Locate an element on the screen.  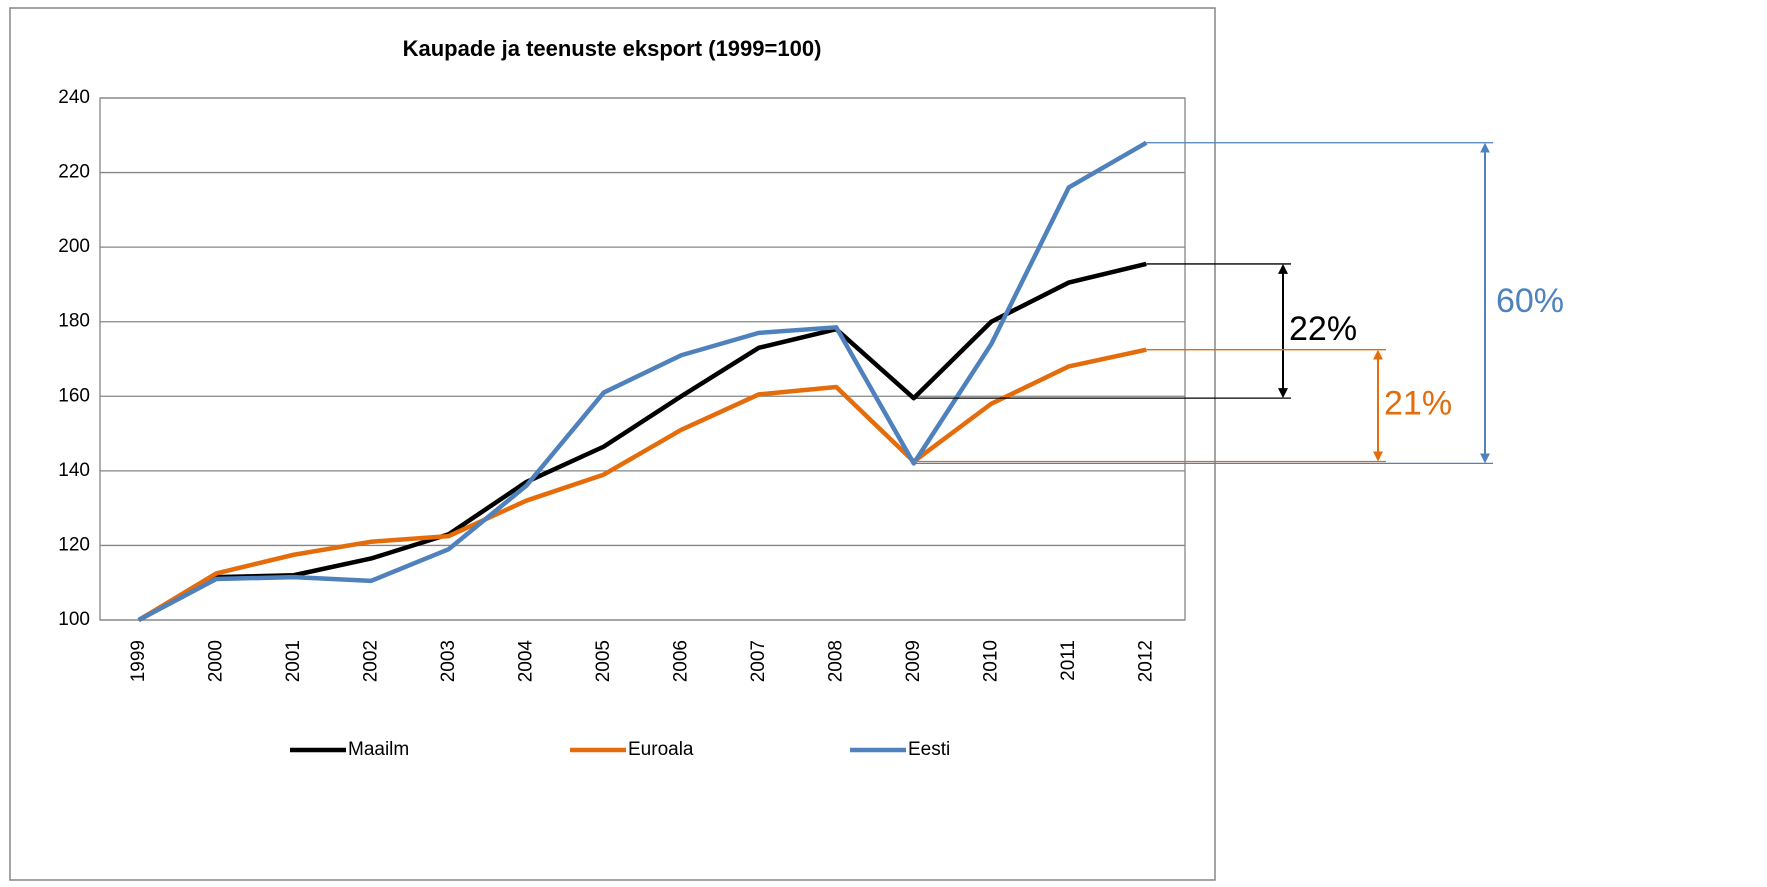
x-tick-label: 2004 is located at coordinates (525, 661).